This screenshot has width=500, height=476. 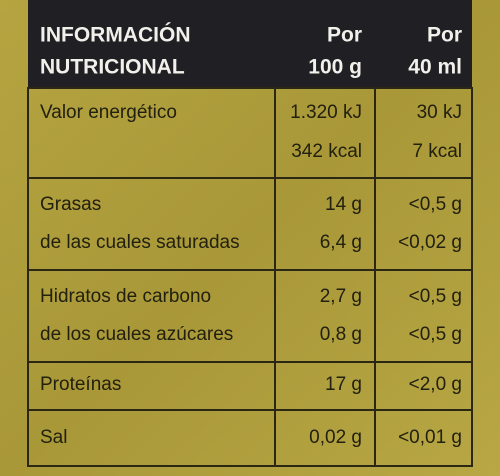 What do you see at coordinates (341, 242) in the screenshot?
I see `nutrient-value: 6,4 g` at bounding box center [341, 242].